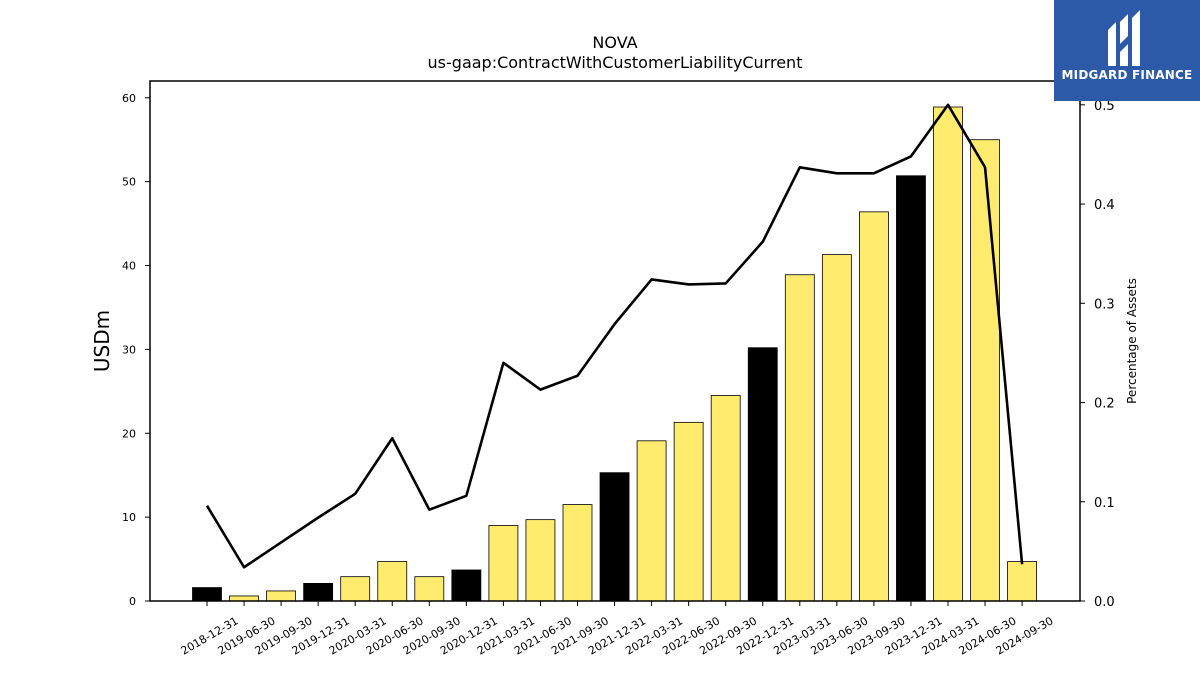  I want to click on midgard-m-logo-icon, so click(1124, 38).